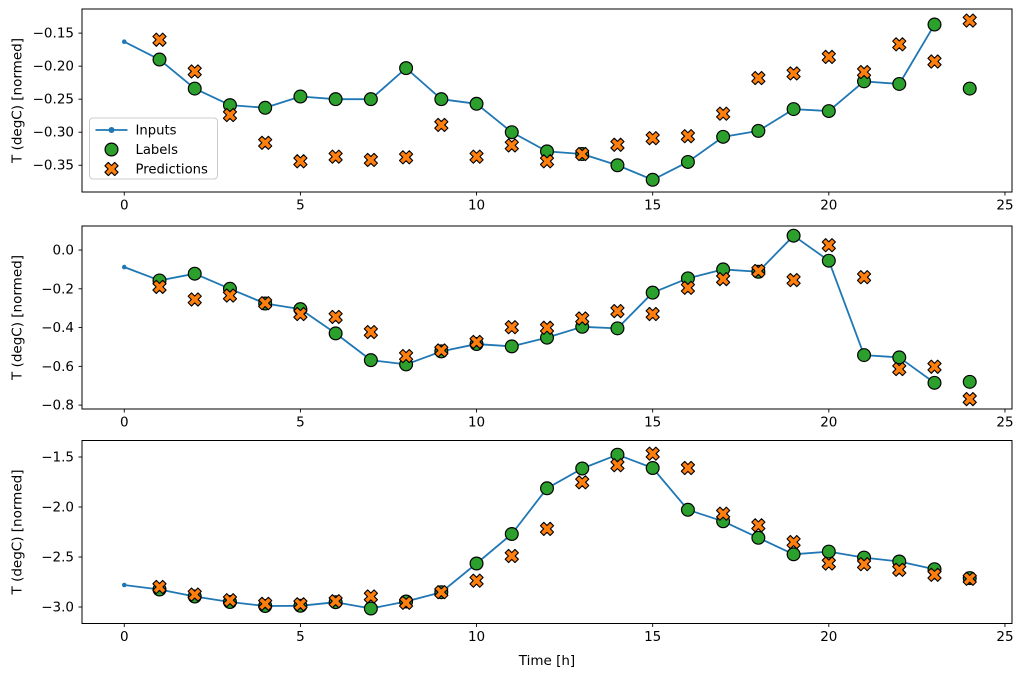 The width and height of the screenshot is (1023, 683). Describe the element at coordinates (18, 318) in the screenshot. I see `y-axis-label-subplot-2: T (degC) [normed]` at that location.